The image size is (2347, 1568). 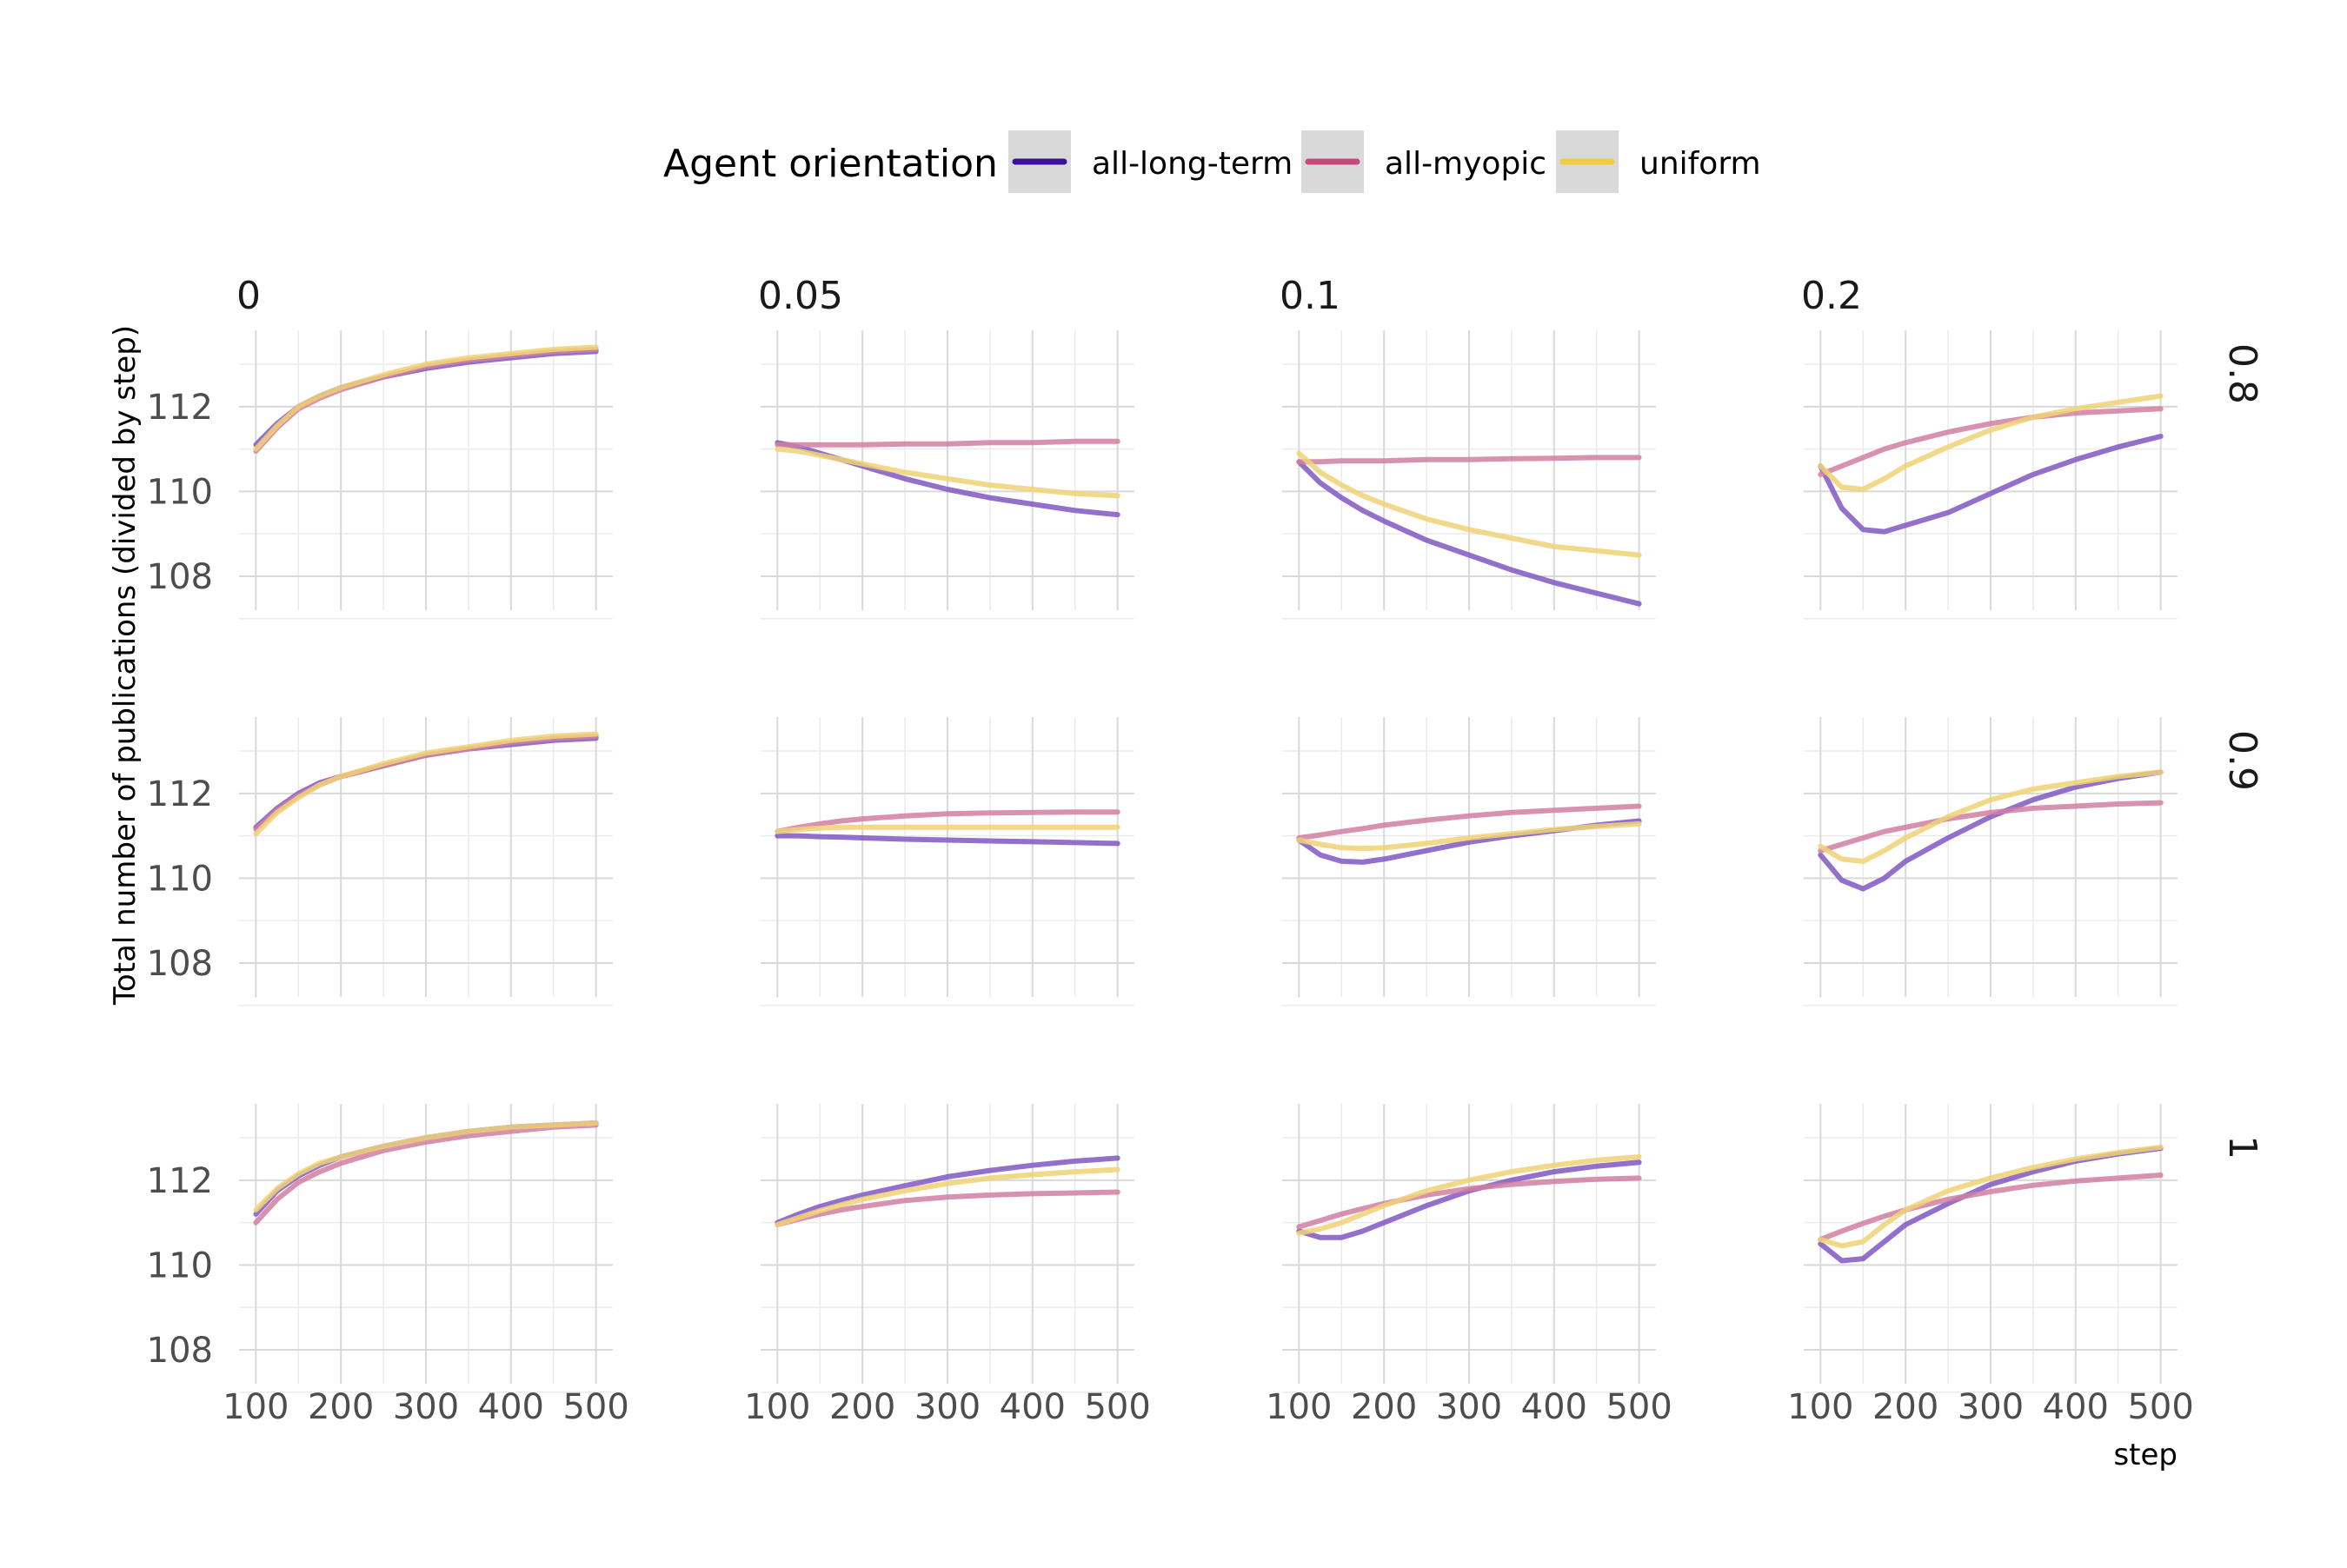 What do you see at coordinates (2242, 373) in the screenshot?
I see `row-strip-label: 0.8` at bounding box center [2242, 373].